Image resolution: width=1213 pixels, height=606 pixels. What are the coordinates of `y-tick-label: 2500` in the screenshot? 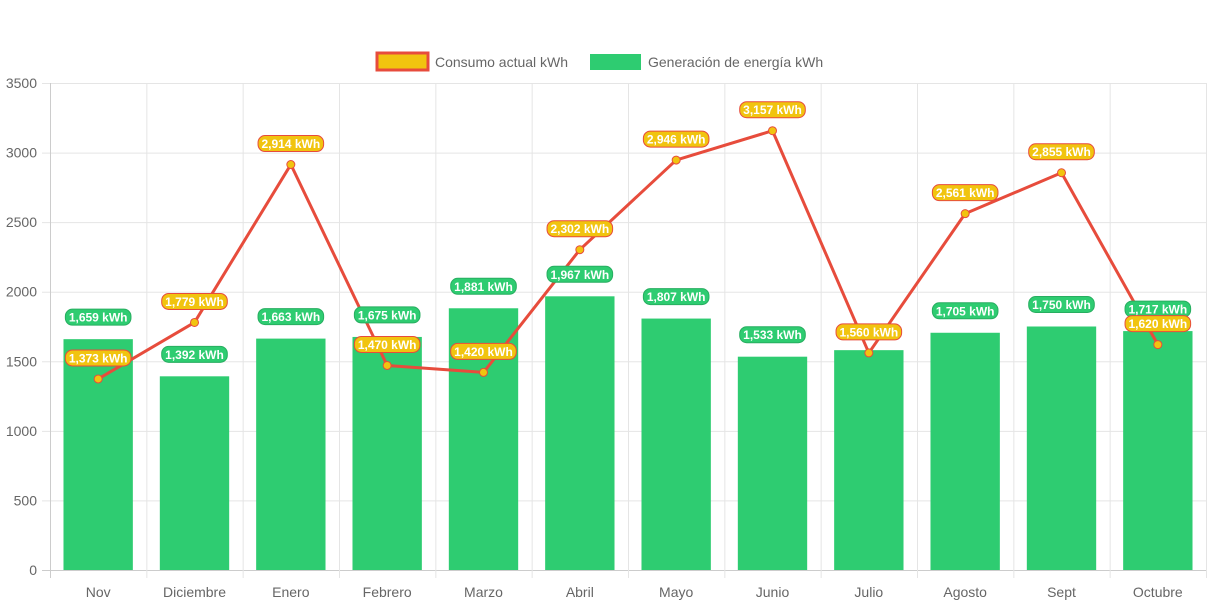 It's located at (21, 222).